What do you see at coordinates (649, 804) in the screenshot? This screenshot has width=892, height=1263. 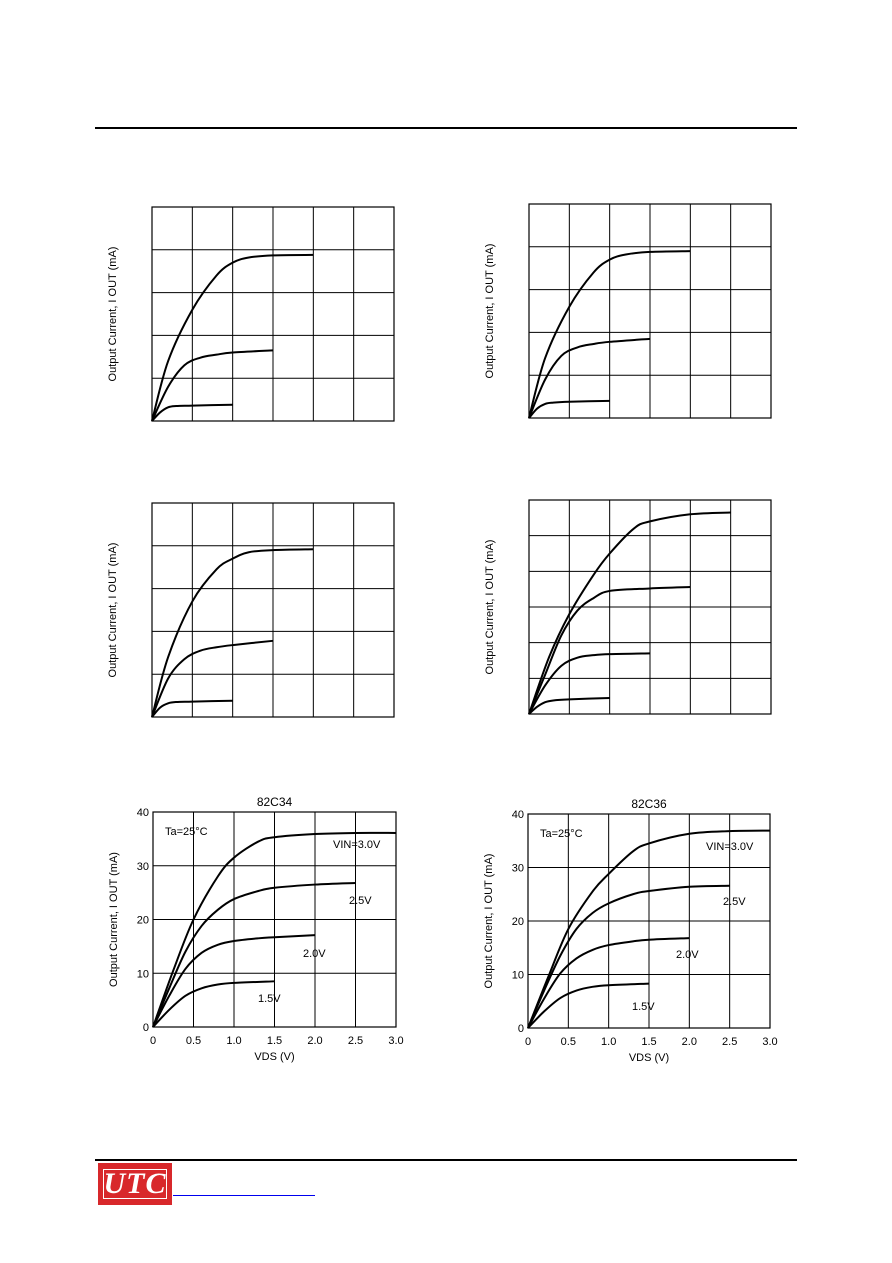 I see `chart-title: 82C36` at bounding box center [649, 804].